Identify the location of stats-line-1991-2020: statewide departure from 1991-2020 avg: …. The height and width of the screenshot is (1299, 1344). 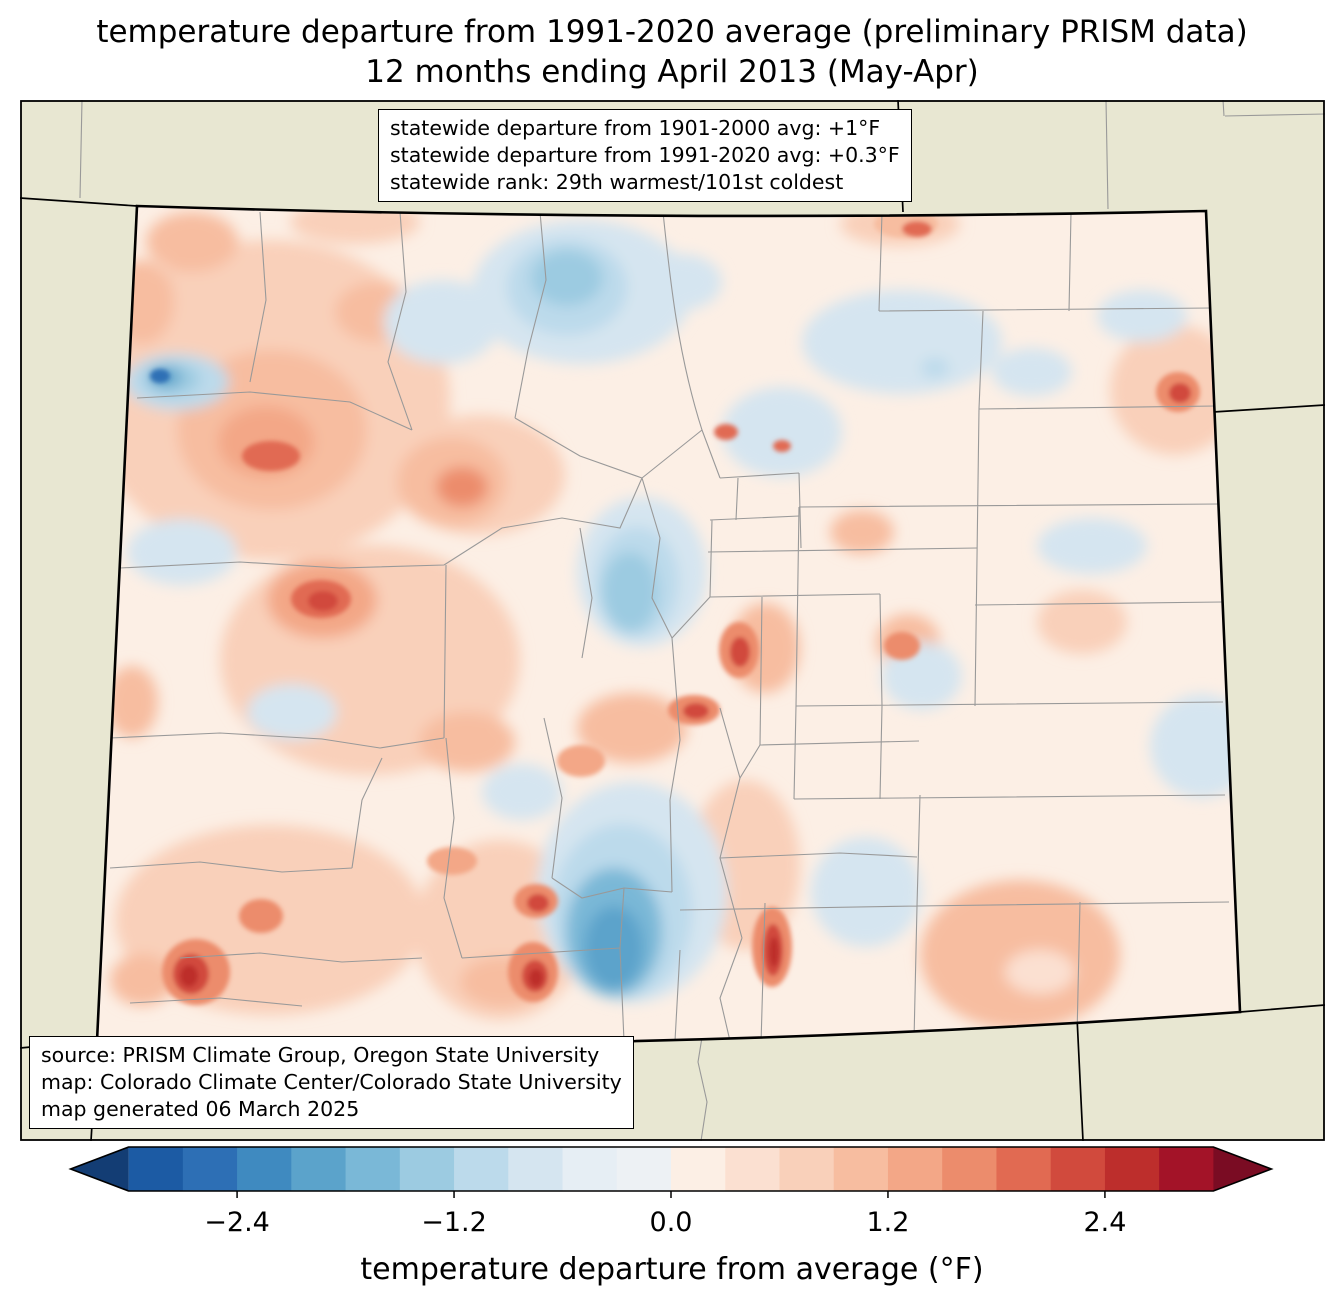
(645, 155).